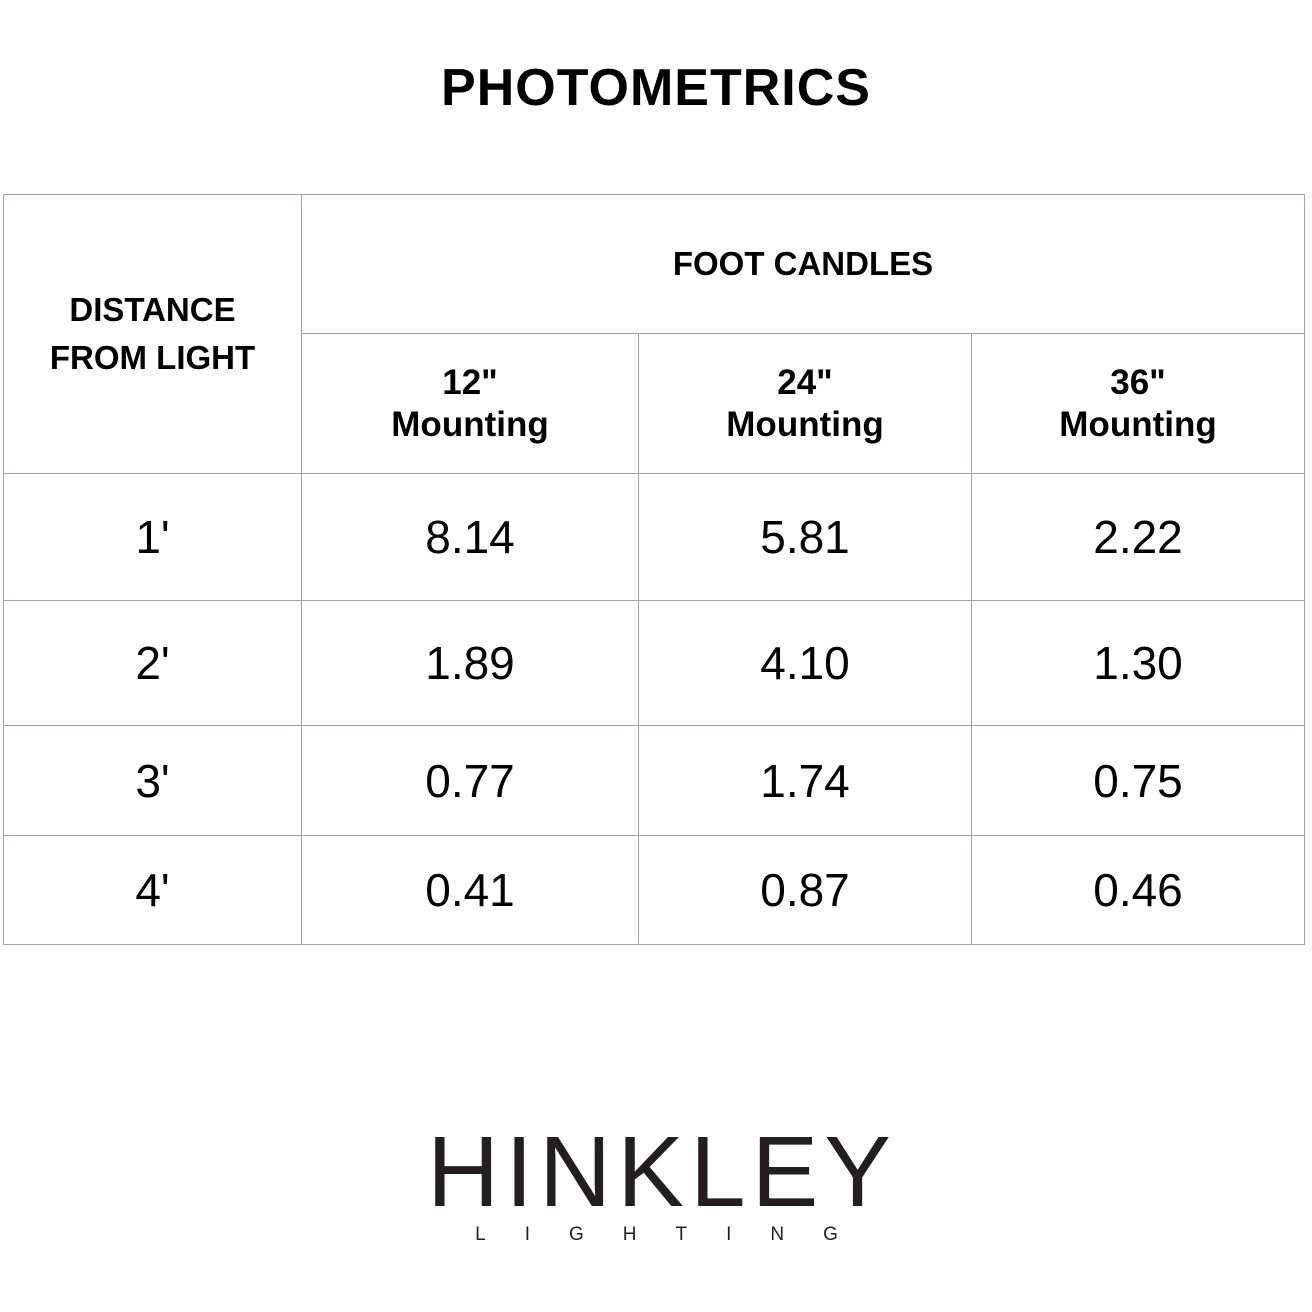 This screenshot has width=1312, height=1312. Describe the element at coordinates (152, 309) in the screenshot. I see `distance-header-line-1: DISTANCE` at that location.